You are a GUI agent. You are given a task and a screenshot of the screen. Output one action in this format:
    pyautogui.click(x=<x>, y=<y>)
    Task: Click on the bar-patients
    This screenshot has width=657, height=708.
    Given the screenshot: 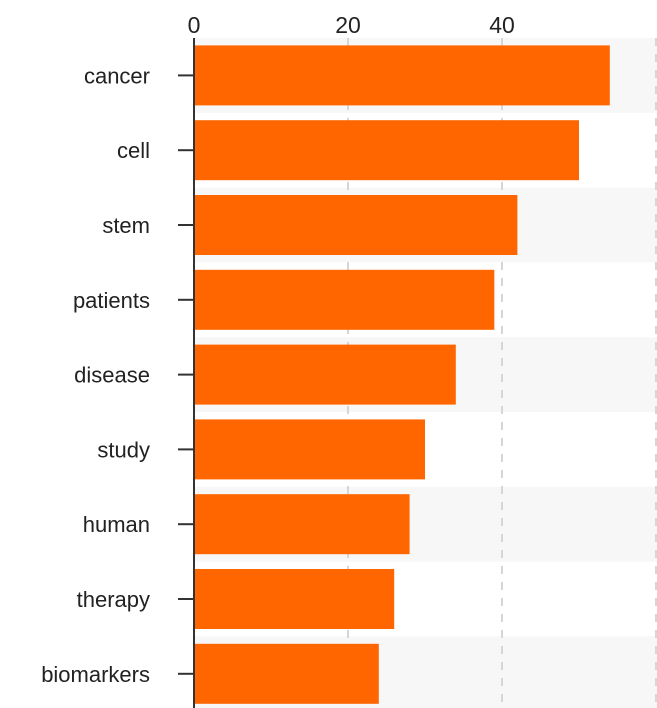 What is the action you would take?
    pyautogui.click(x=344, y=299)
    